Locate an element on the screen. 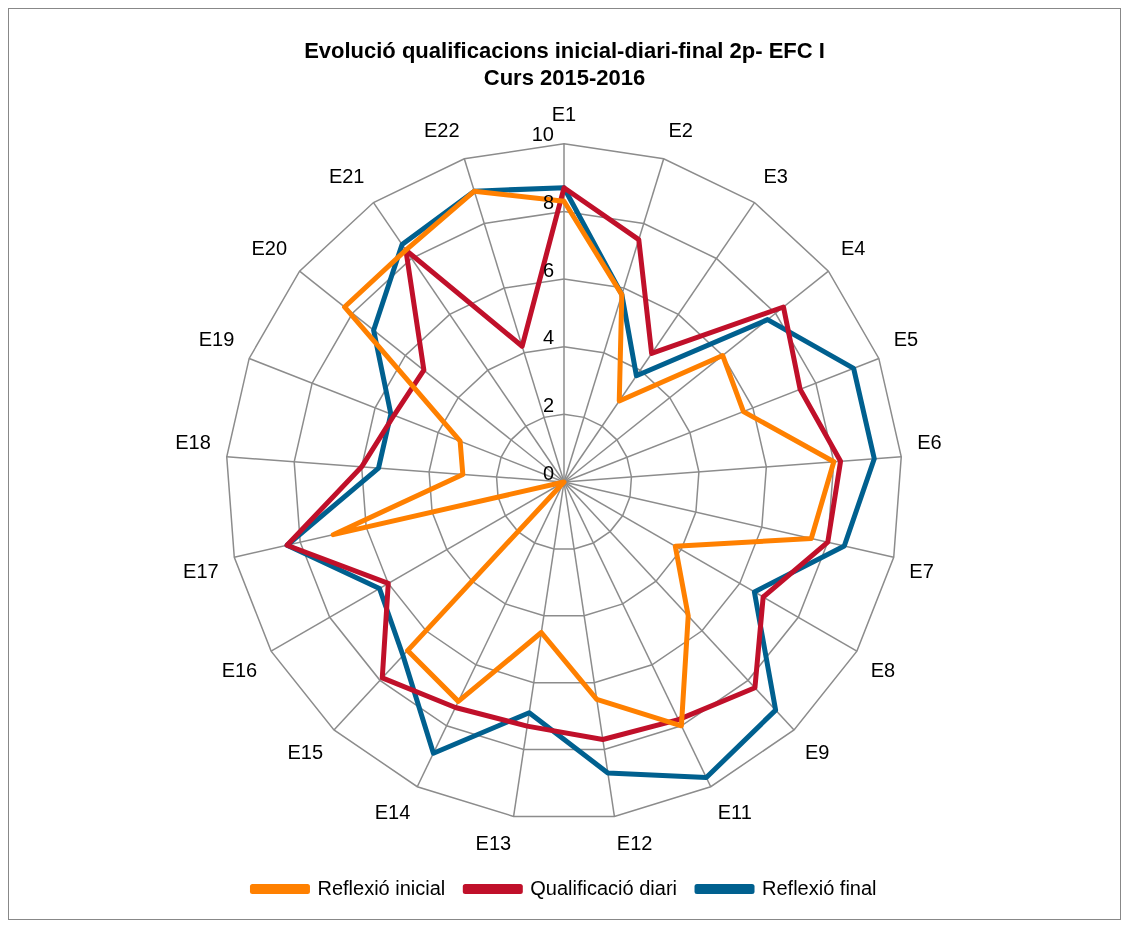 This screenshot has width=1129, height=928. spoke-label: E3 is located at coordinates (775, 175).